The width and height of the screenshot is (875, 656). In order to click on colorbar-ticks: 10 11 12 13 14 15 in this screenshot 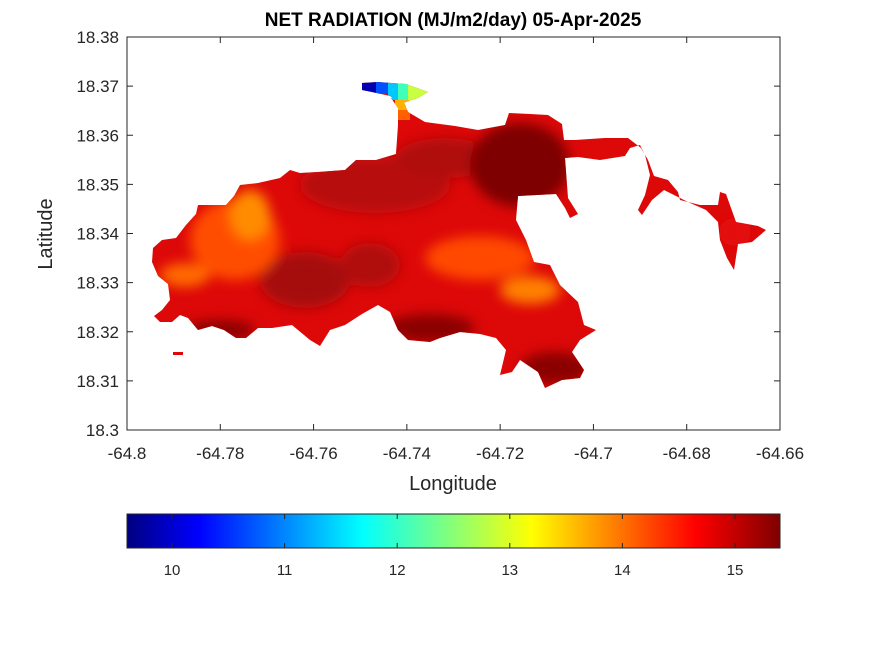, I will do `click(454, 546)`.